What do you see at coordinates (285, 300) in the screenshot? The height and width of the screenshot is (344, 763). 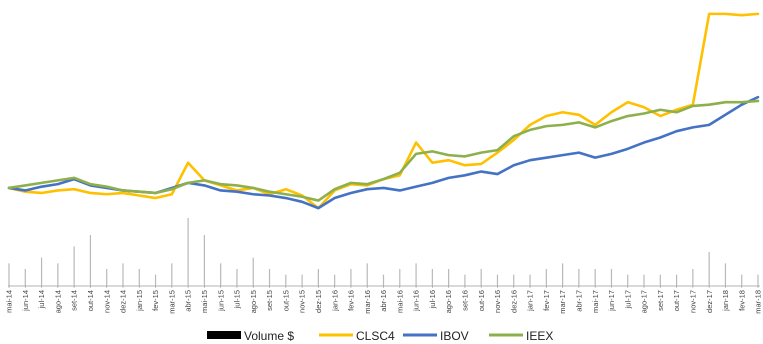 I see `x-tick-label: out-15` at bounding box center [285, 300].